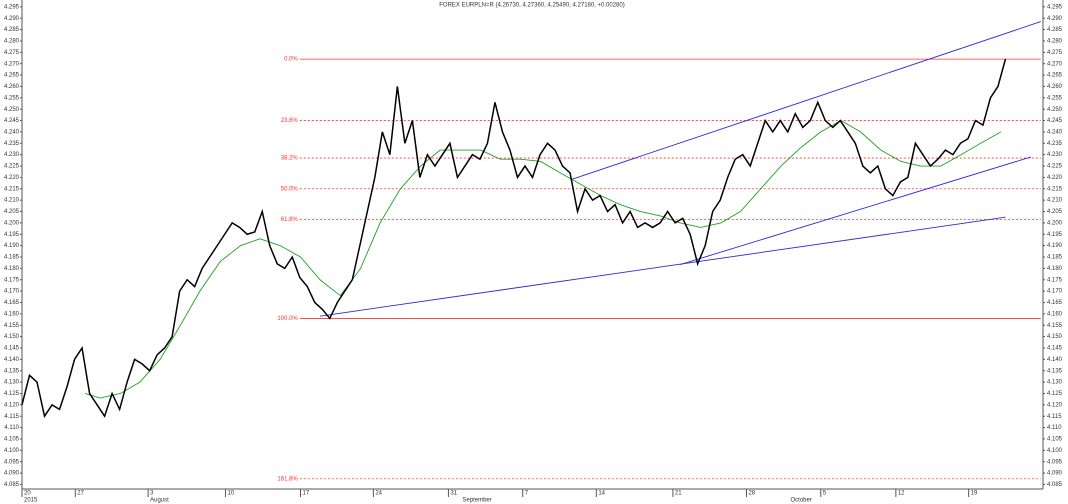 The height and width of the screenshot is (504, 1068). What do you see at coordinates (12, 178) in the screenshot?
I see `y-tick-label: 4.220` at bounding box center [12, 178].